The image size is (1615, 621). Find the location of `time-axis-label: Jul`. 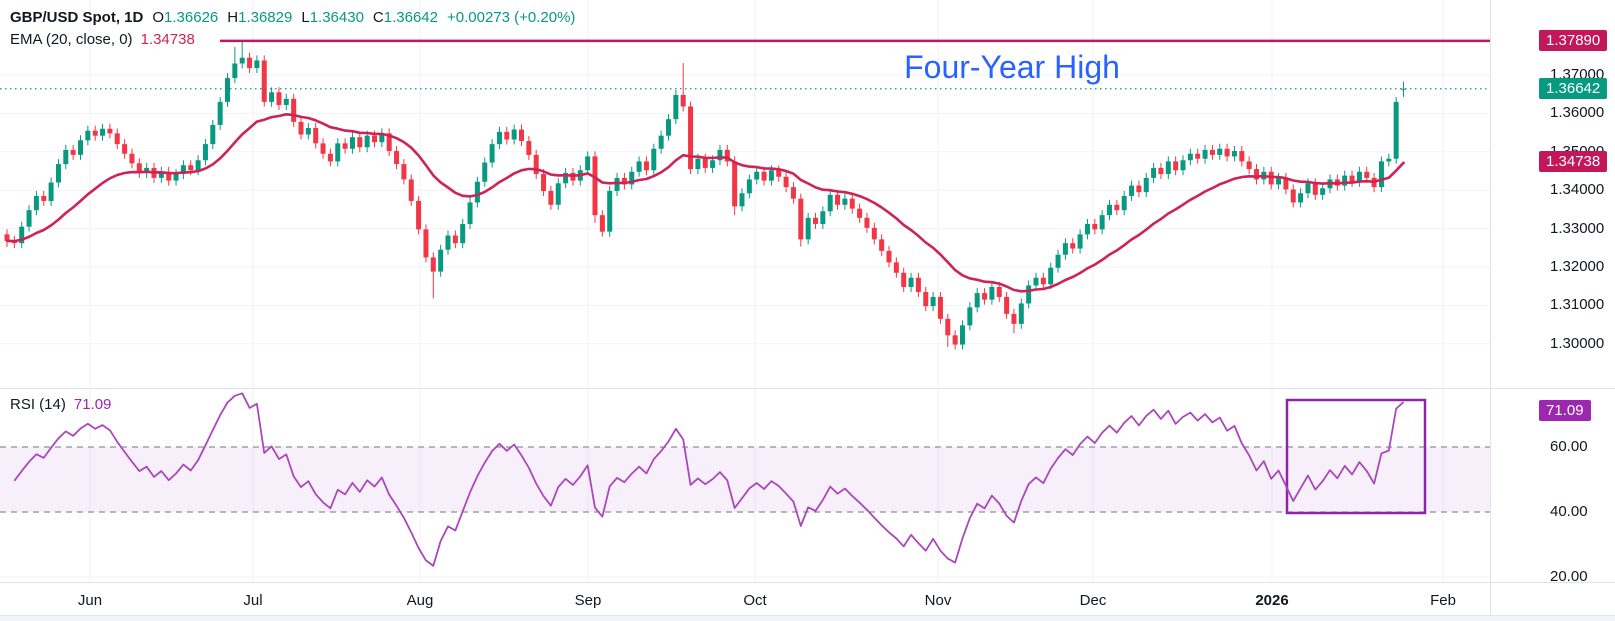

time-axis-label: Jul is located at coordinates (253, 600).